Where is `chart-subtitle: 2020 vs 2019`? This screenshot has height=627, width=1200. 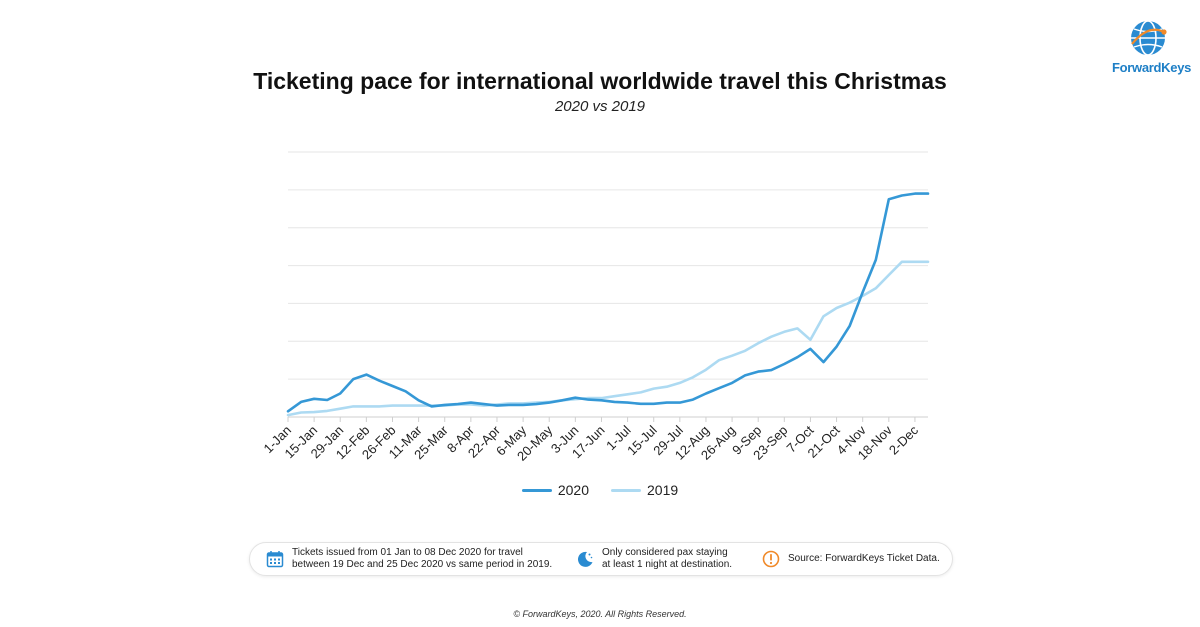 chart-subtitle: 2020 vs 2019 is located at coordinates (600, 106).